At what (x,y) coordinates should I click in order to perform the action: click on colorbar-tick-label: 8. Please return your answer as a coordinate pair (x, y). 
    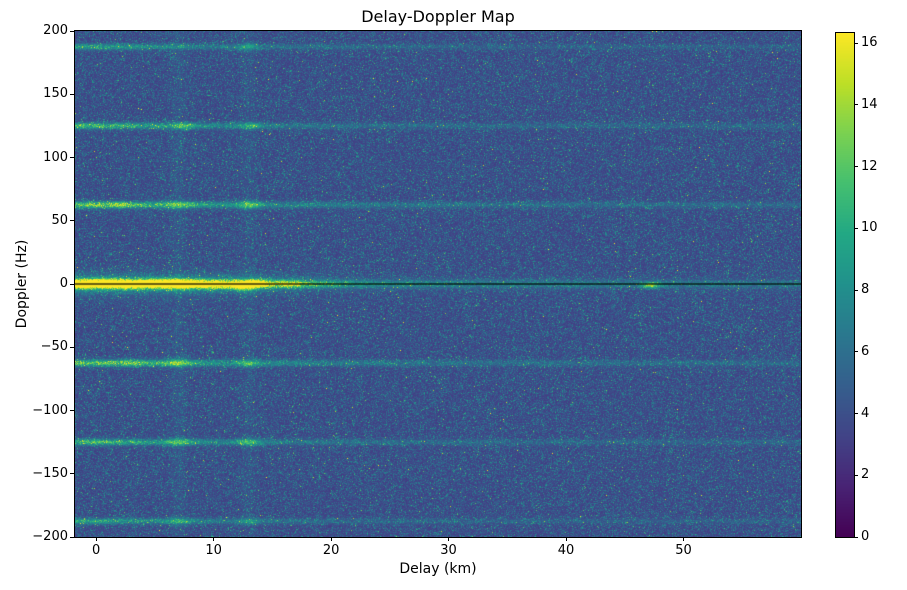
    Looking at the image, I should click on (865, 290).